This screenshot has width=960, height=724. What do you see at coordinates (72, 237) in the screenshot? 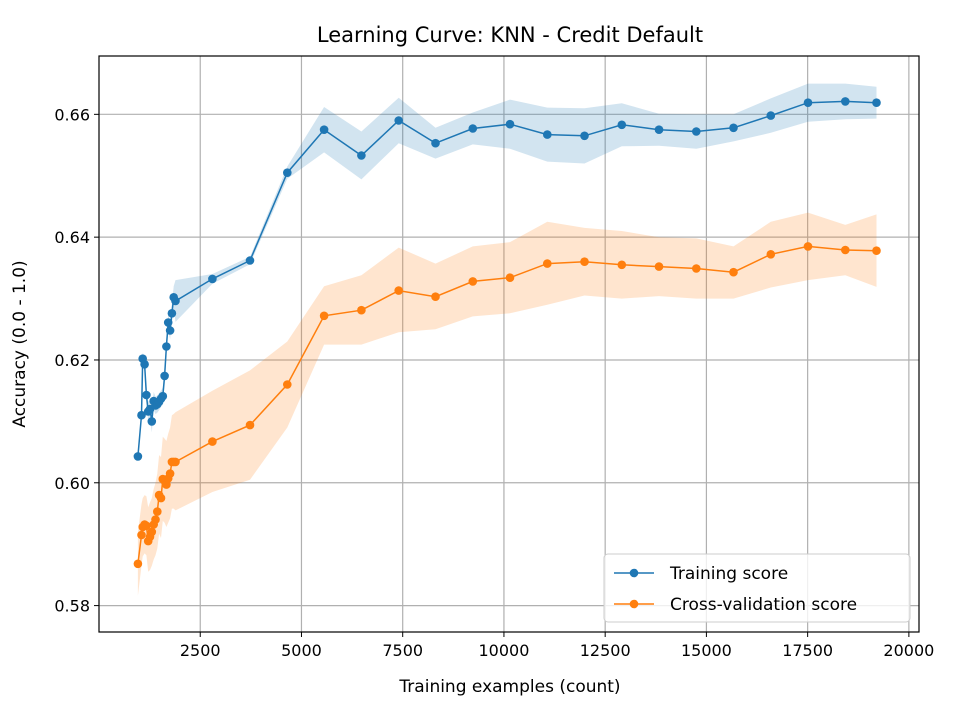
I see `y-tick-label: 0.64` at bounding box center [72, 237].